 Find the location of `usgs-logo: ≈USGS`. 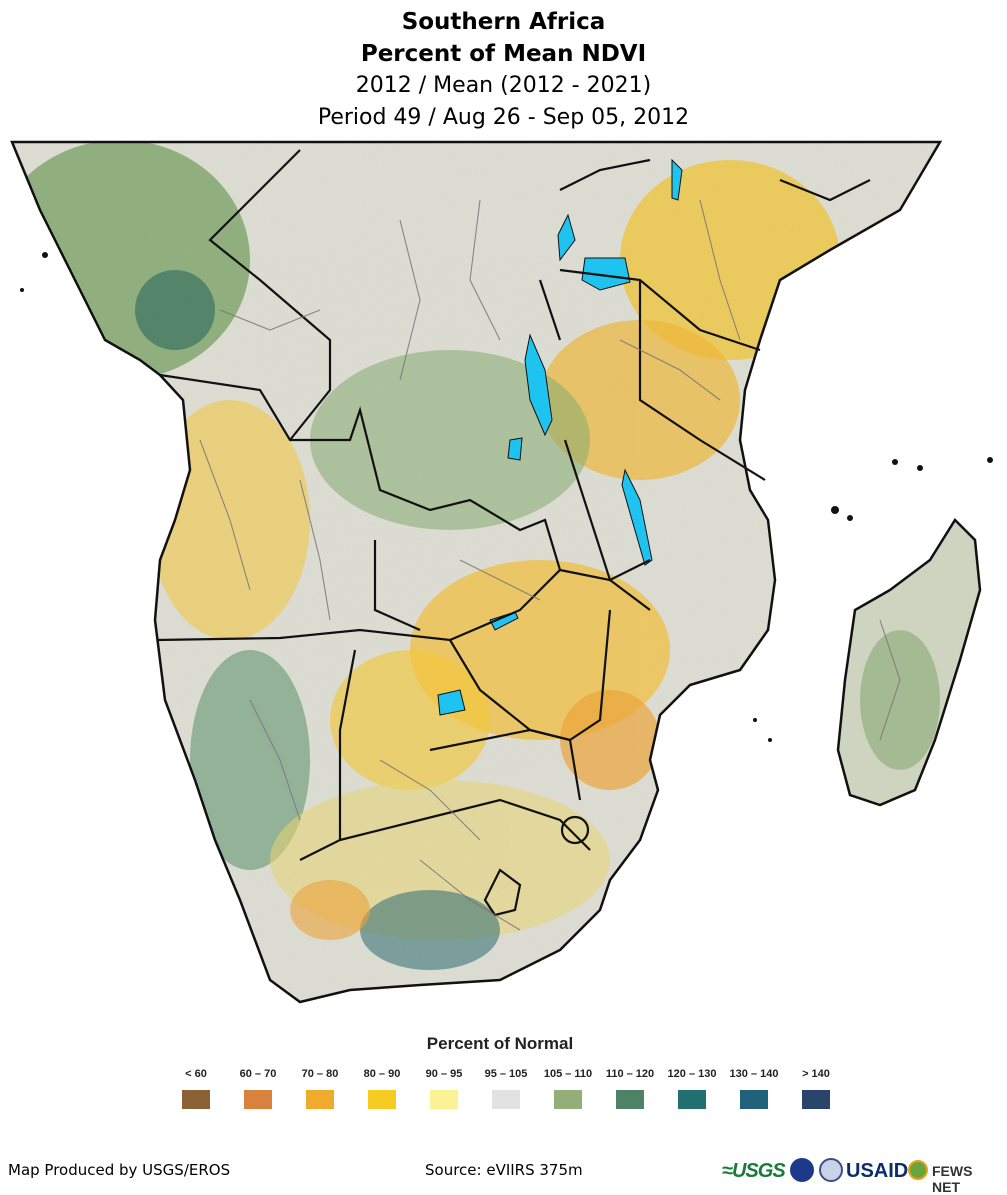

usgs-logo: ≈USGS is located at coordinates (754, 1171).